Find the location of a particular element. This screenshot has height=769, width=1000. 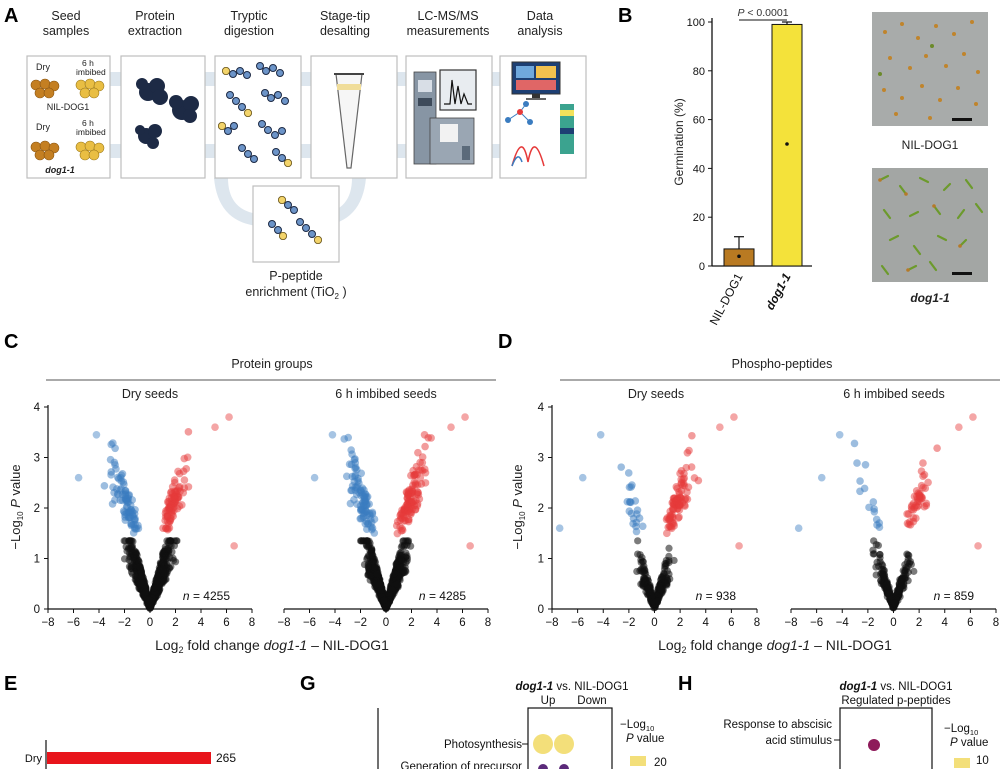

seed-pile-dry-dog1 is located at coordinates (45, 150).